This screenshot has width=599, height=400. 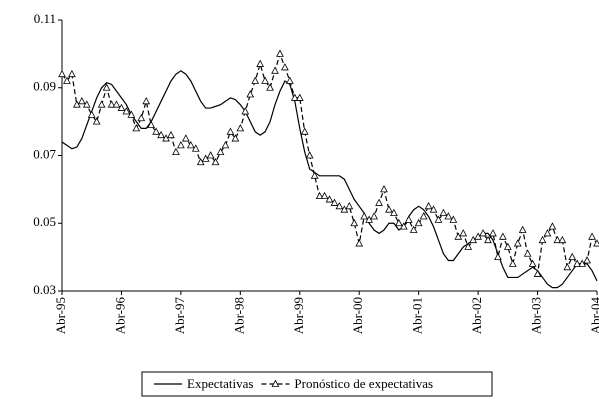 What do you see at coordinates (44, 289) in the screenshot?
I see `y-tick-label: 0.03` at bounding box center [44, 289].